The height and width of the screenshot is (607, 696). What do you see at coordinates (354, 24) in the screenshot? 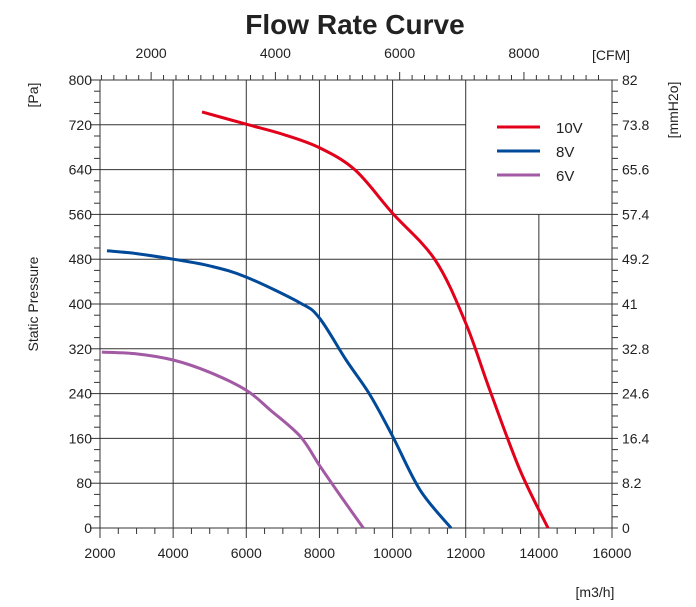
I see `chart-title: Flow Rate Curve` at bounding box center [354, 24].